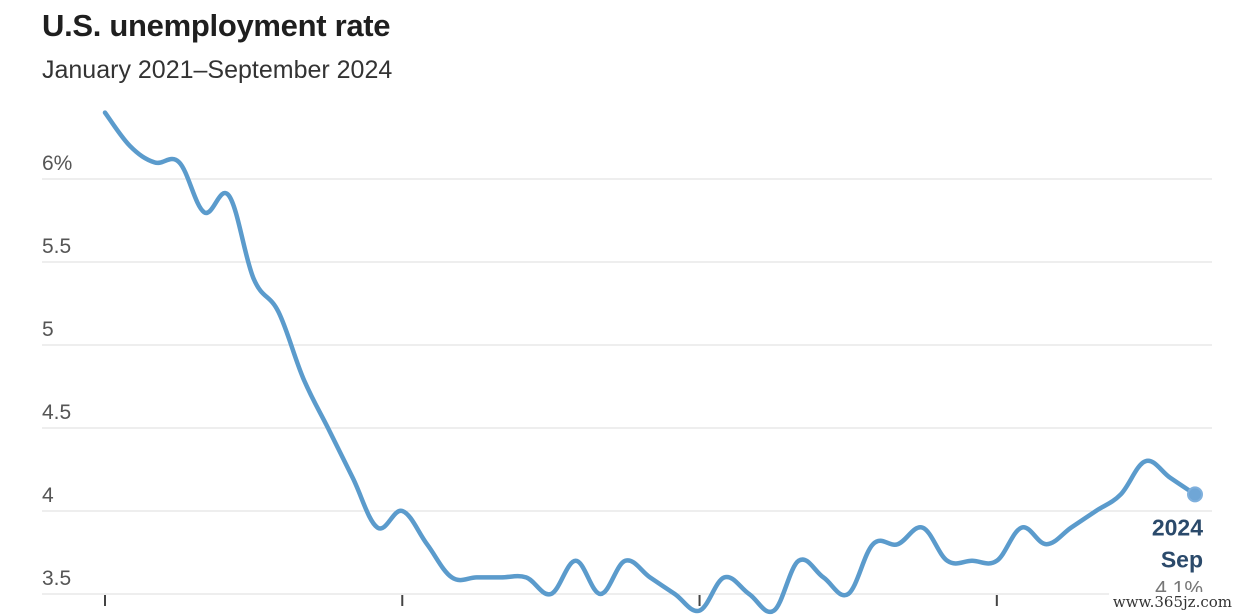  Describe the element at coordinates (56, 246) in the screenshot. I see `y-tick-label: 5.5` at that location.